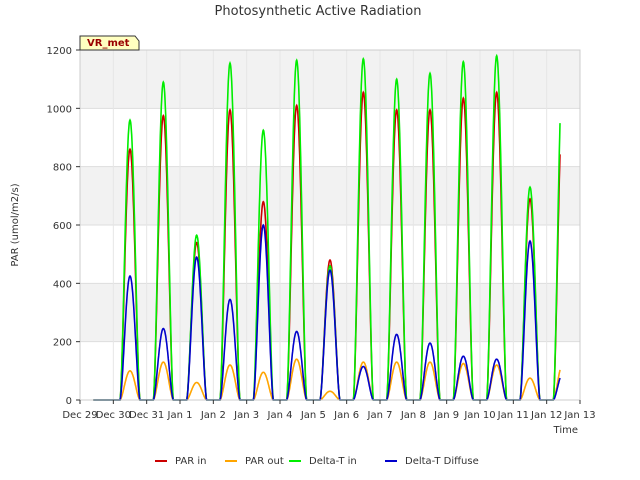 The image size is (640, 480). I want to click on y-axis: 0 200 400 600 800 1000 1200, so click(63, 226).